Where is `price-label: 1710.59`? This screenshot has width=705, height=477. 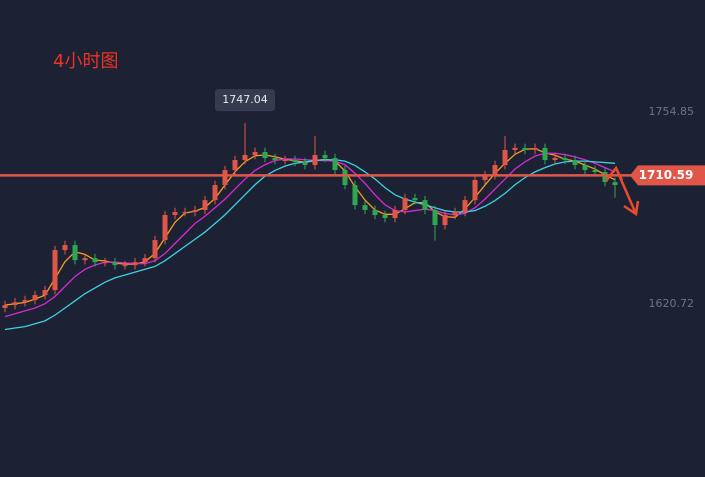
price-label: 1710.59 is located at coordinates (666, 175).